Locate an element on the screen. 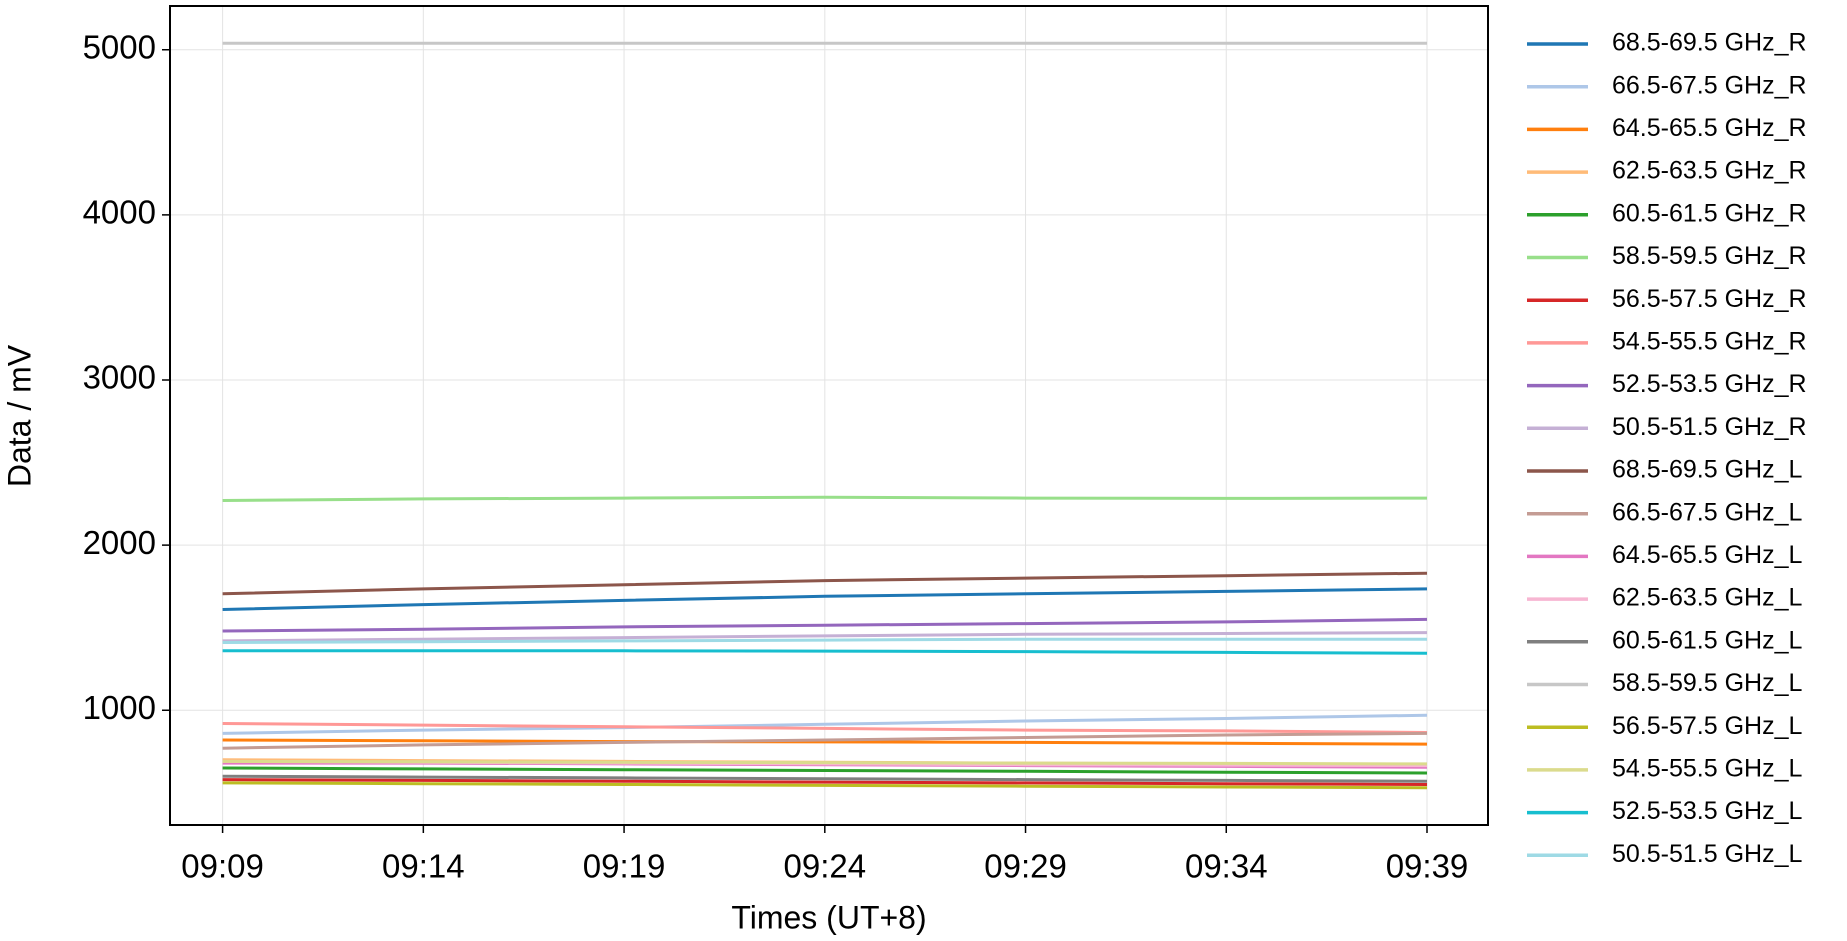 Image resolution: width=1847 pixels, height=941 pixels. y-tick-label: 4000 is located at coordinates (119, 212).